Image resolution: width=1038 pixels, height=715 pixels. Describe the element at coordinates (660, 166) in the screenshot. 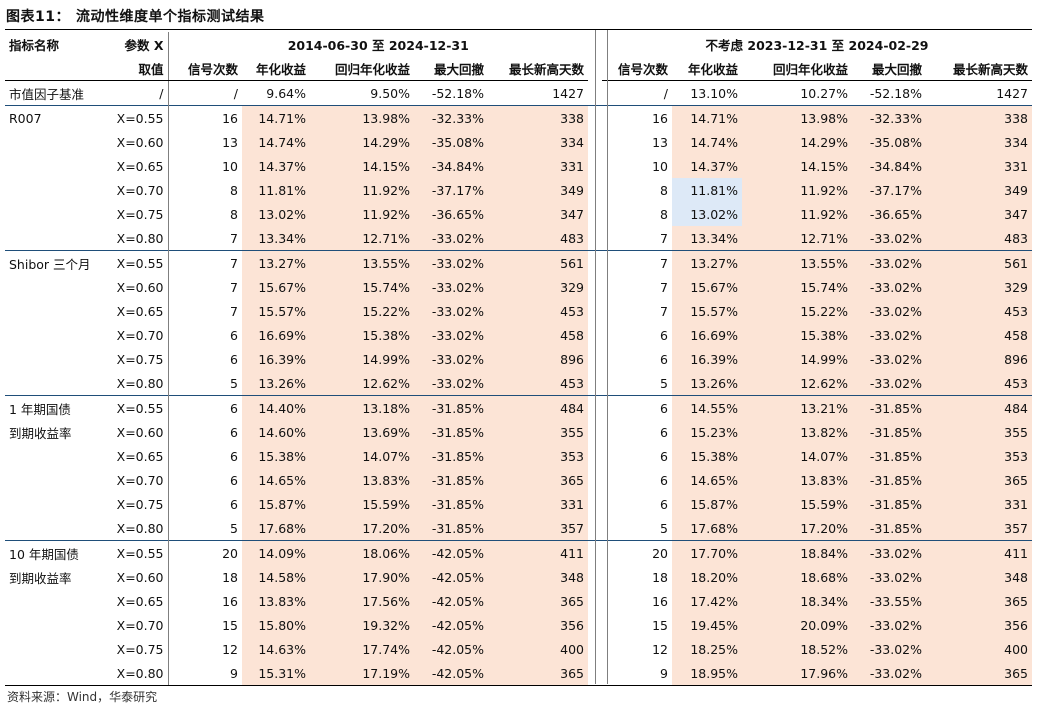

I see `p2-signals: 10` at that location.